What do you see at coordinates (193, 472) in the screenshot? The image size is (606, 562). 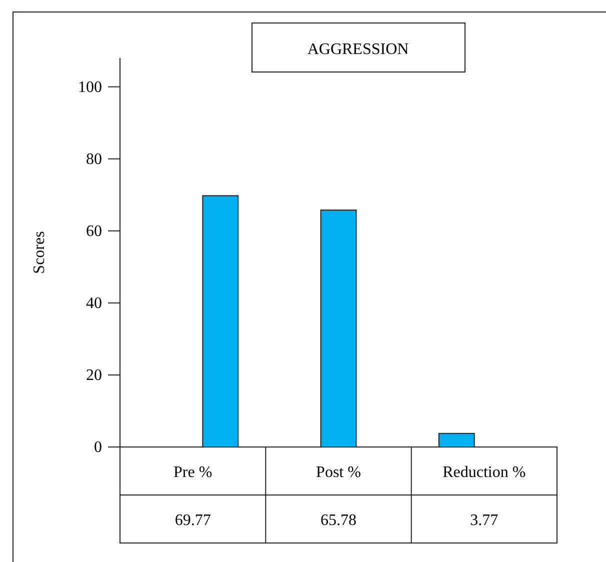 I see `x-tick-label: Pre %` at bounding box center [193, 472].